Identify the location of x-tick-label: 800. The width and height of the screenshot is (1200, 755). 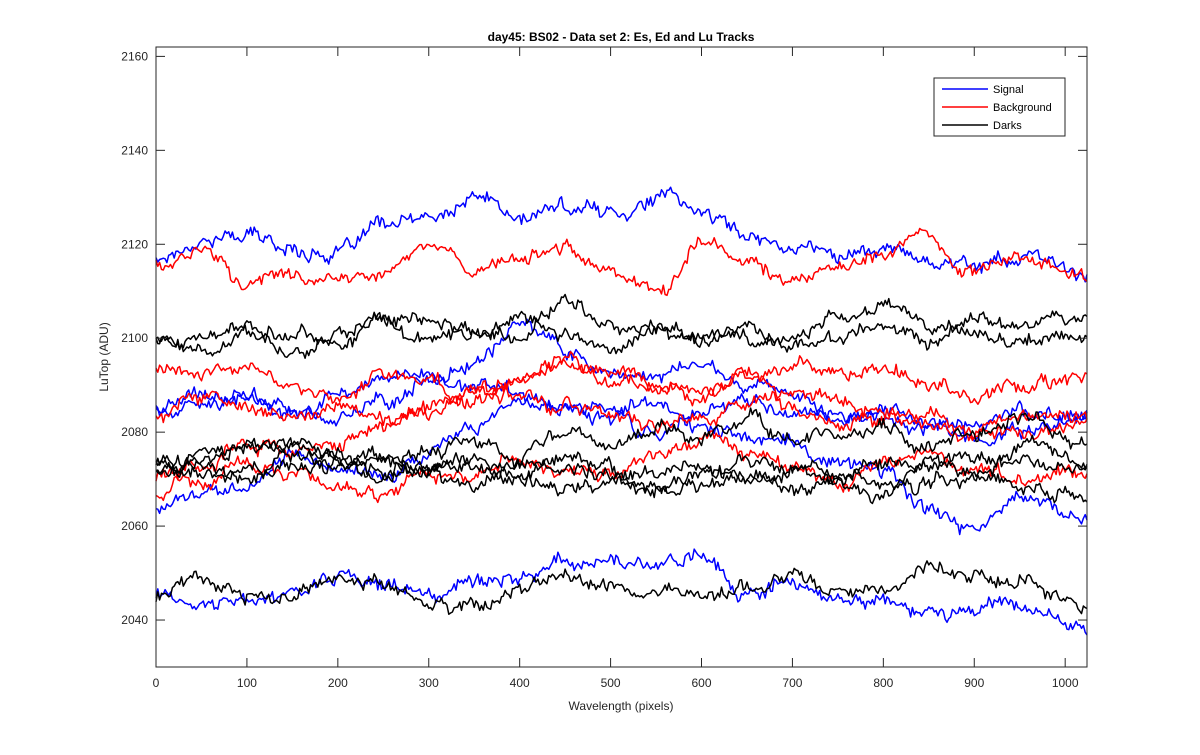
(883, 683).